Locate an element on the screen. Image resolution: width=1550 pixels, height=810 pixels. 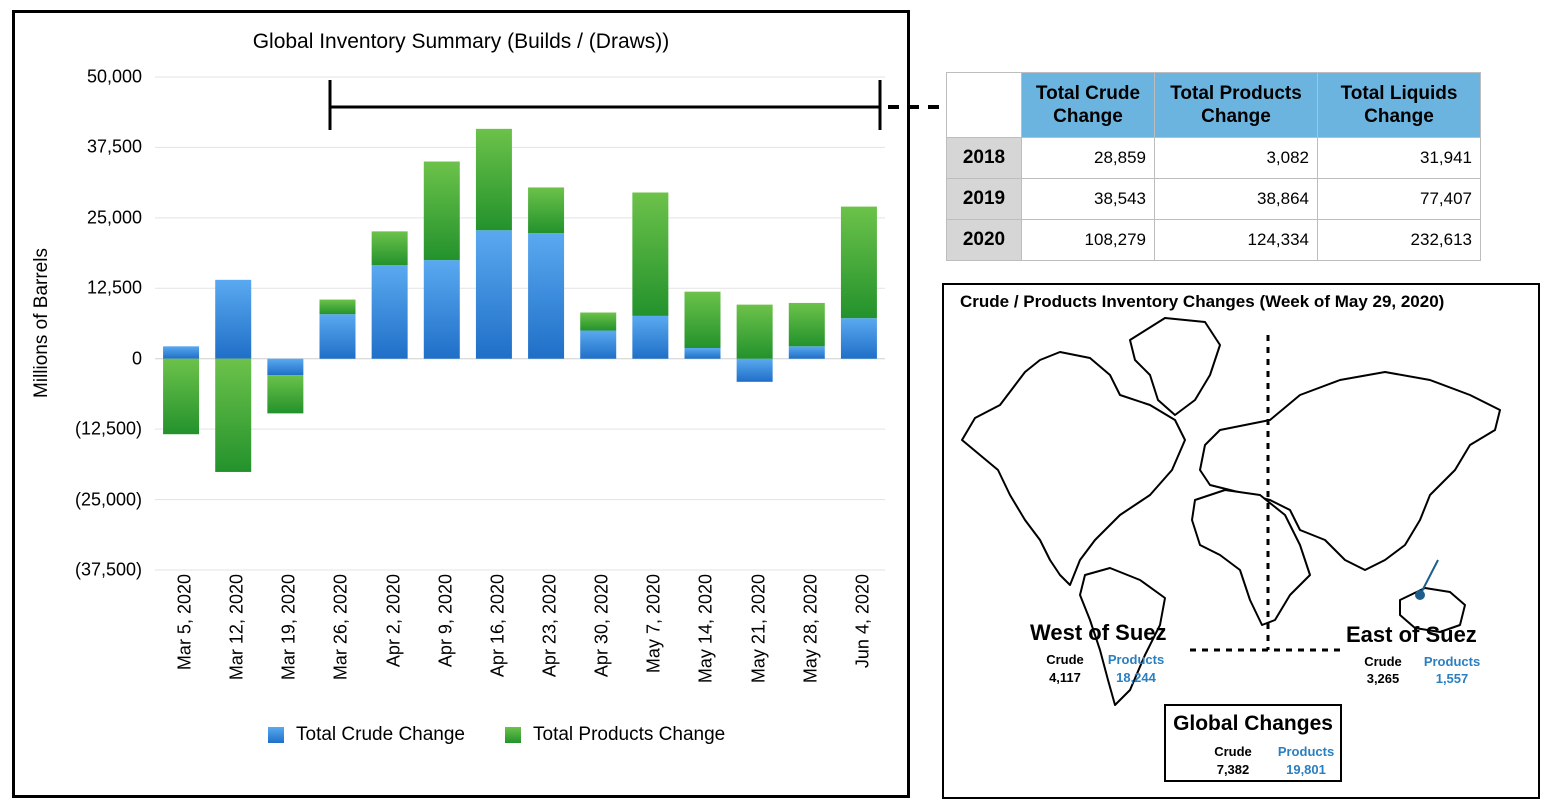
legend-item-products: Total Products Change is located at coordinates (615, 735).